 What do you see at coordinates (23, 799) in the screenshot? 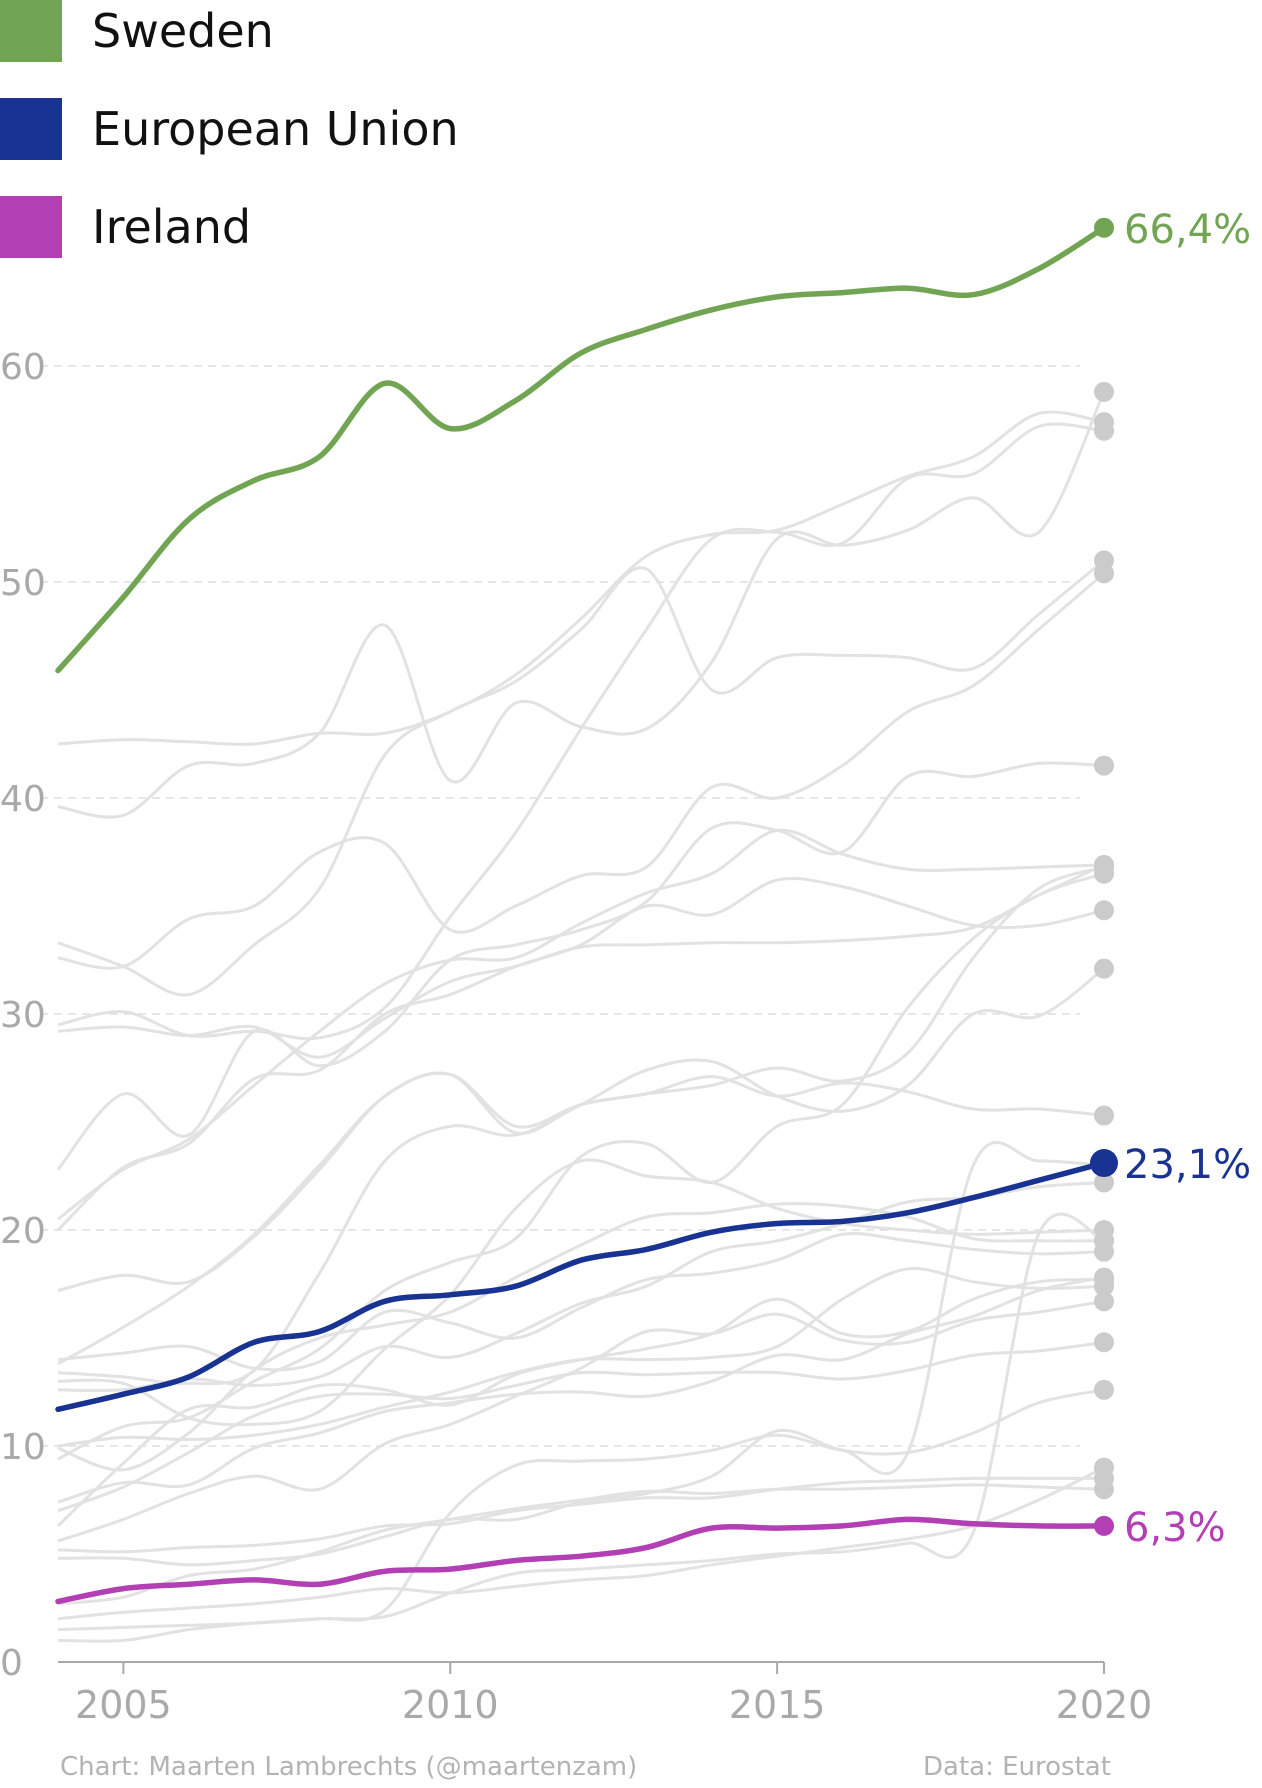
I see `y-tick-label: 40` at bounding box center [23, 799].